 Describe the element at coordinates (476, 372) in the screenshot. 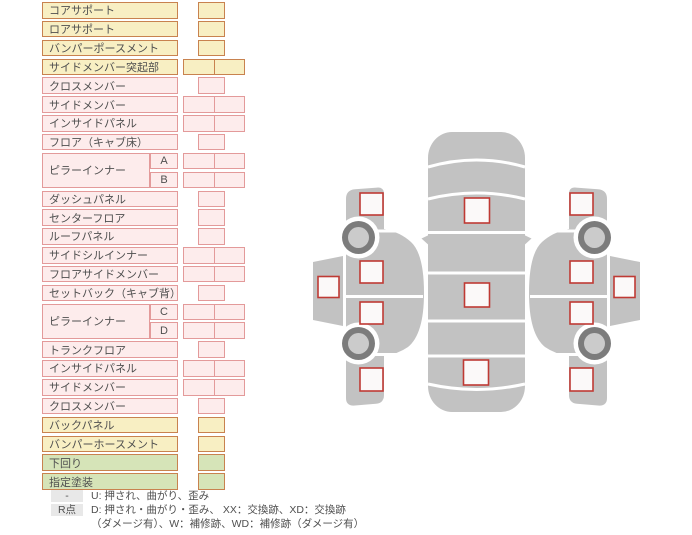

I see `checkpoint-trunk` at that location.